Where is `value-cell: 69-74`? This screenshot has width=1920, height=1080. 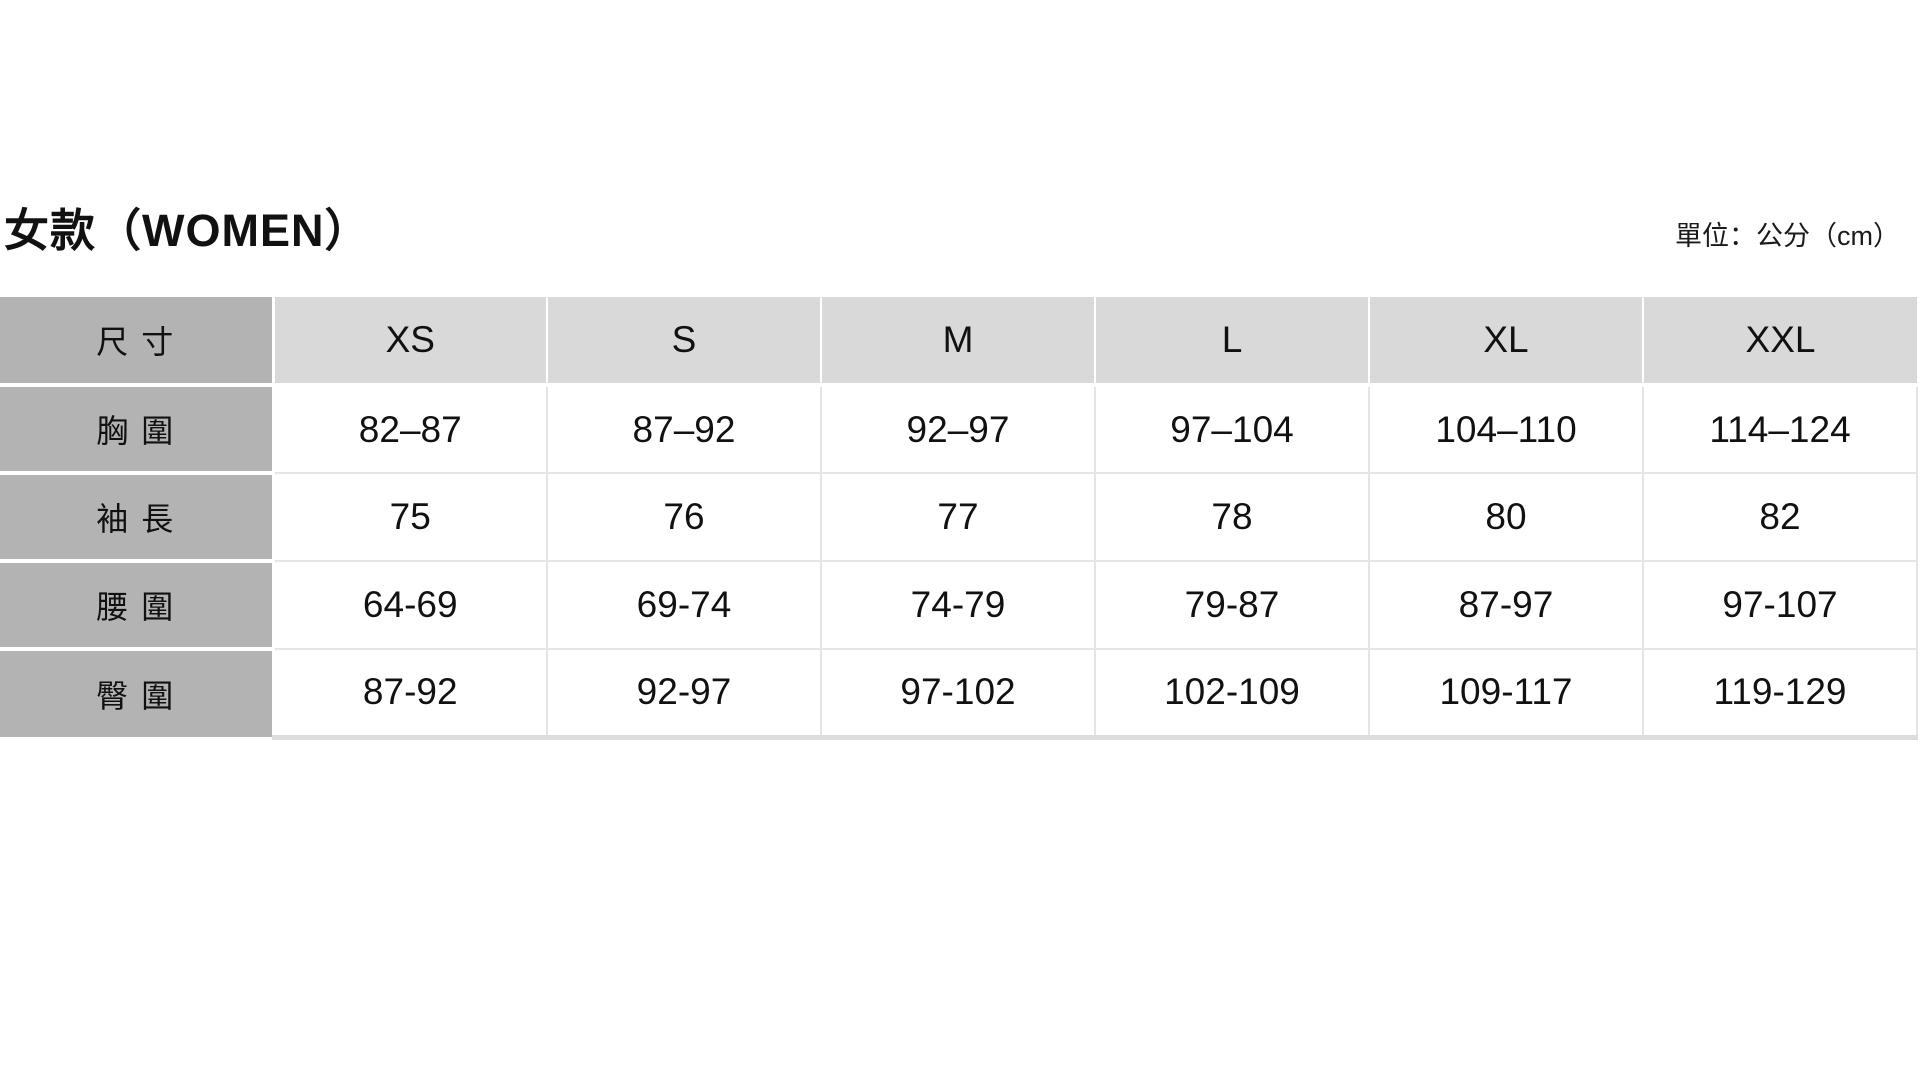 value-cell: 69-74 is located at coordinates (683, 605).